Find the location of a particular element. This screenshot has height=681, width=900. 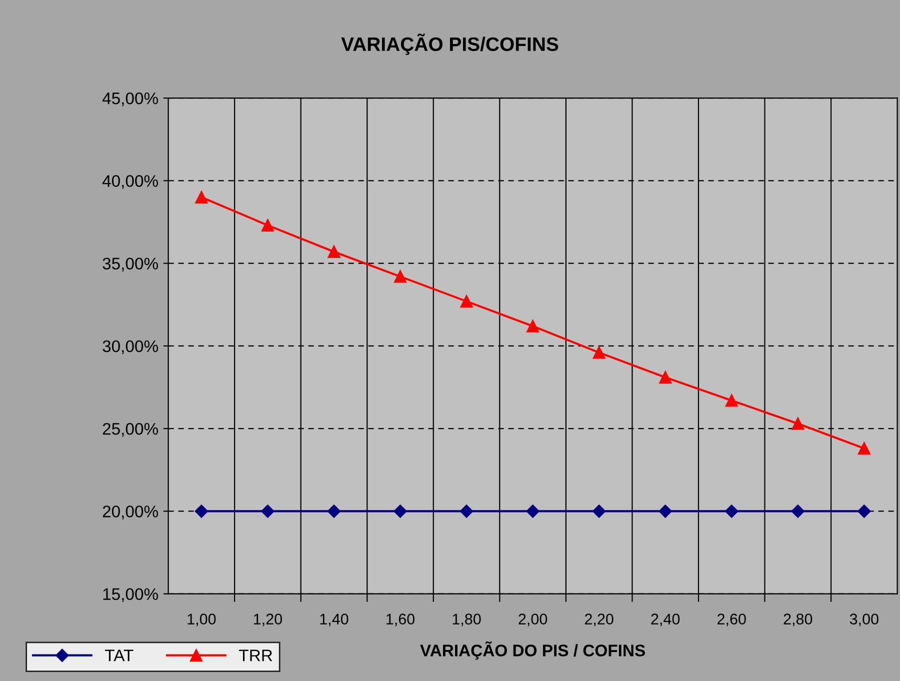

x-tick-label: 2,20 is located at coordinates (599, 620).